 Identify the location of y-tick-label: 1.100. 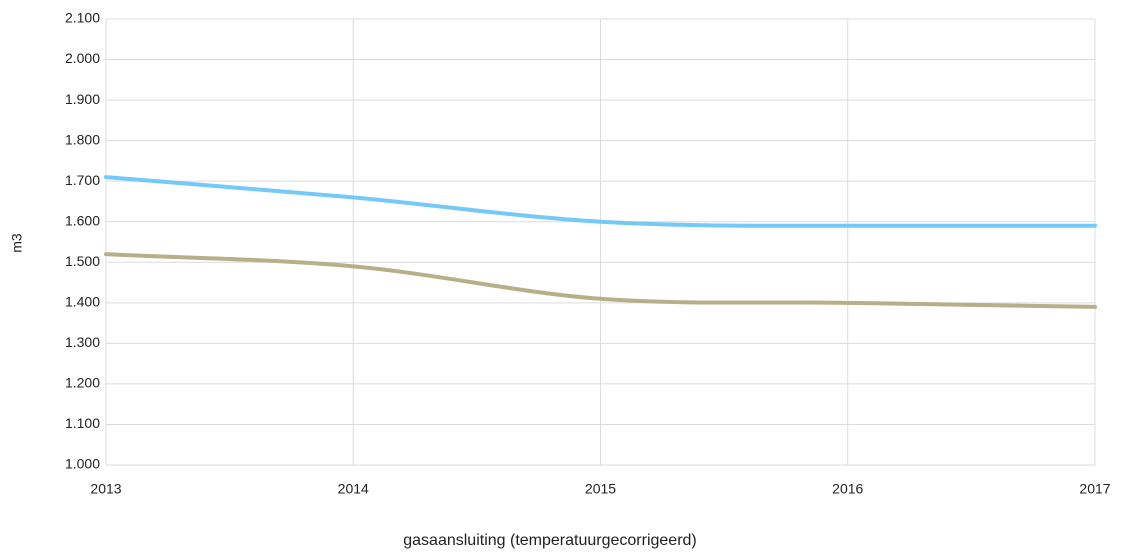
(82, 423).